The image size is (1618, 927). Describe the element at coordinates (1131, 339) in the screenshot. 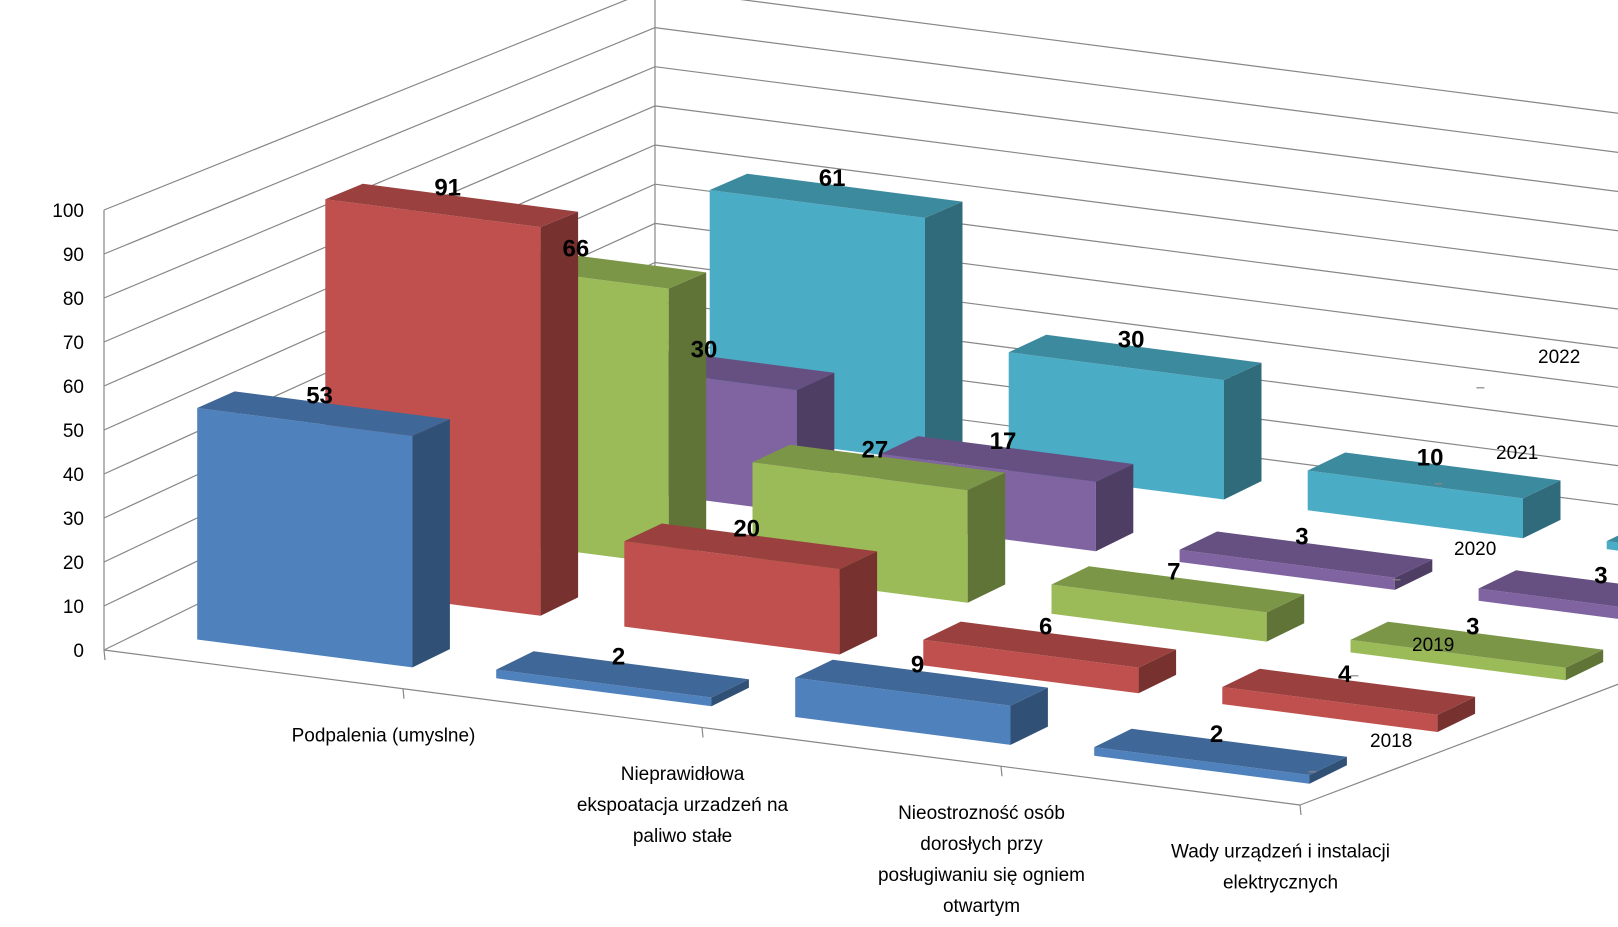

I see `data-label: 30` at that location.